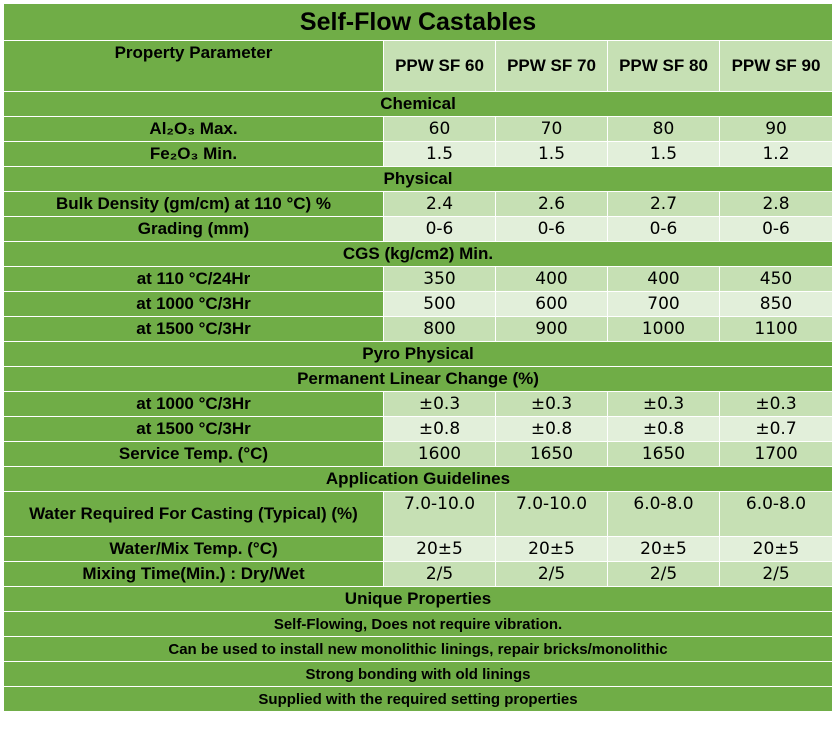  Describe the element at coordinates (193, 574) in the screenshot. I see `row-label: Mixing Time(Min.) : Dry/Wet` at that location.